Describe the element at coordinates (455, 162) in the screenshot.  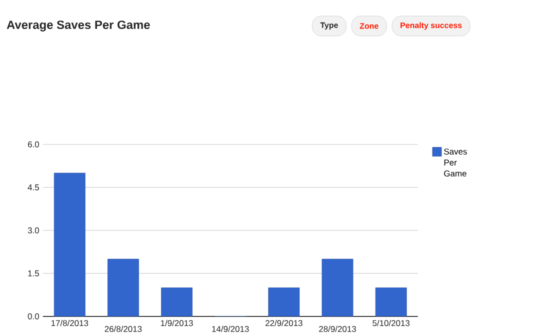
I see `legend-label: Saves Per Game` at that location.